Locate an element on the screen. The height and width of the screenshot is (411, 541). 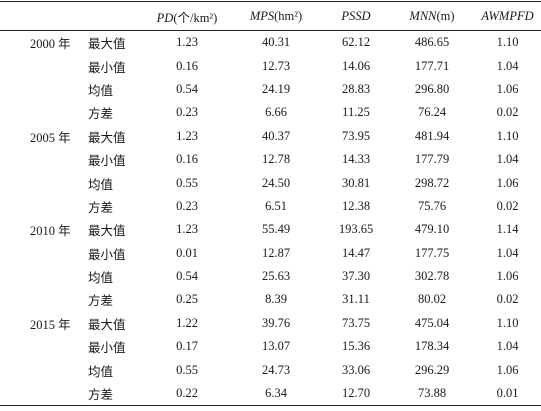
pssd-cell: 12.70 is located at coordinates (356, 393).